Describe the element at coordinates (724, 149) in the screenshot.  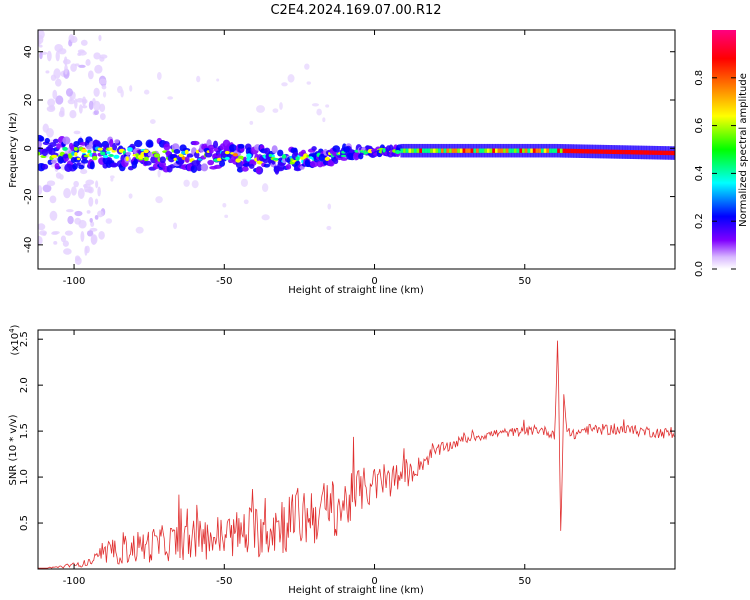
I see `colorbar-gradient` at that location.